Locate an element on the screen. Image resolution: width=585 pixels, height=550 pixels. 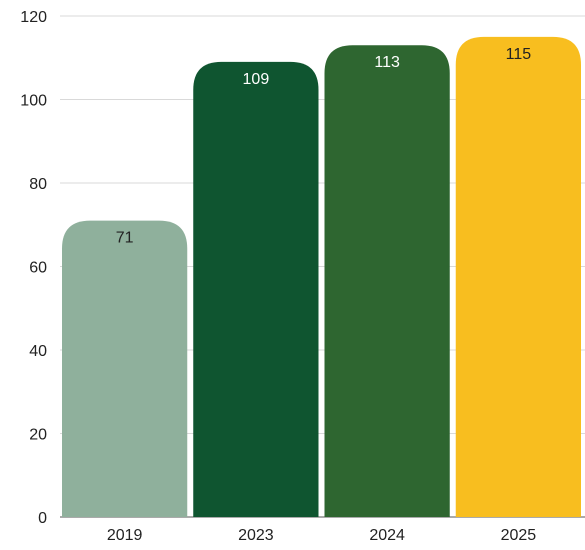
y-tick-label: 0 is located at coordinates (42, 518).